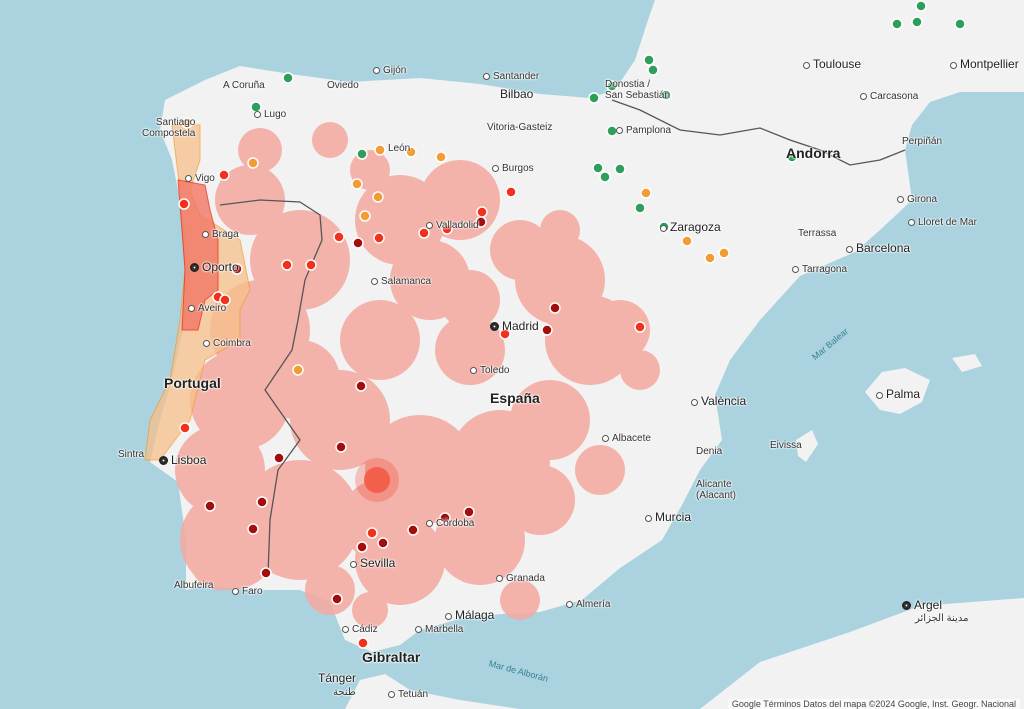 The width and height of the screenshot is (1024, 709). I want to click on city-madrid: Madrid, so click(514, 326).